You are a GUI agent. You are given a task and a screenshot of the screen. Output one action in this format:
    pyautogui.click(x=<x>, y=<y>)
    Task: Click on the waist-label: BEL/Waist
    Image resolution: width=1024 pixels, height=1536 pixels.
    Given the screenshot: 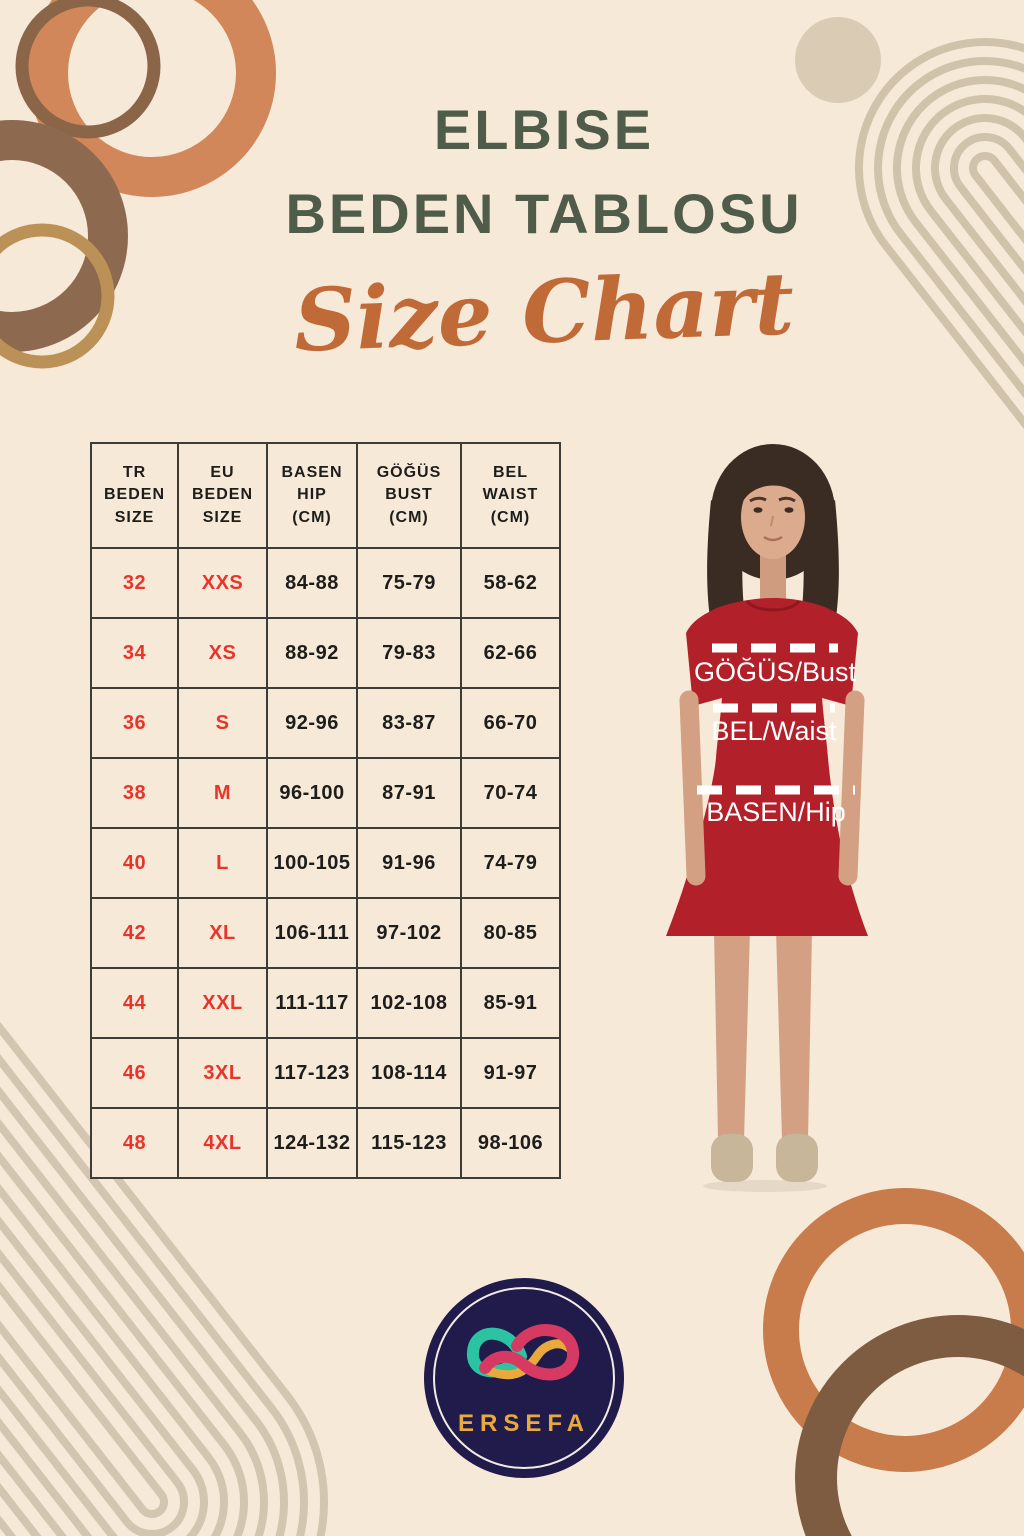 What is the action you would take?
    pyautogui.click(x=774, y=731)
    